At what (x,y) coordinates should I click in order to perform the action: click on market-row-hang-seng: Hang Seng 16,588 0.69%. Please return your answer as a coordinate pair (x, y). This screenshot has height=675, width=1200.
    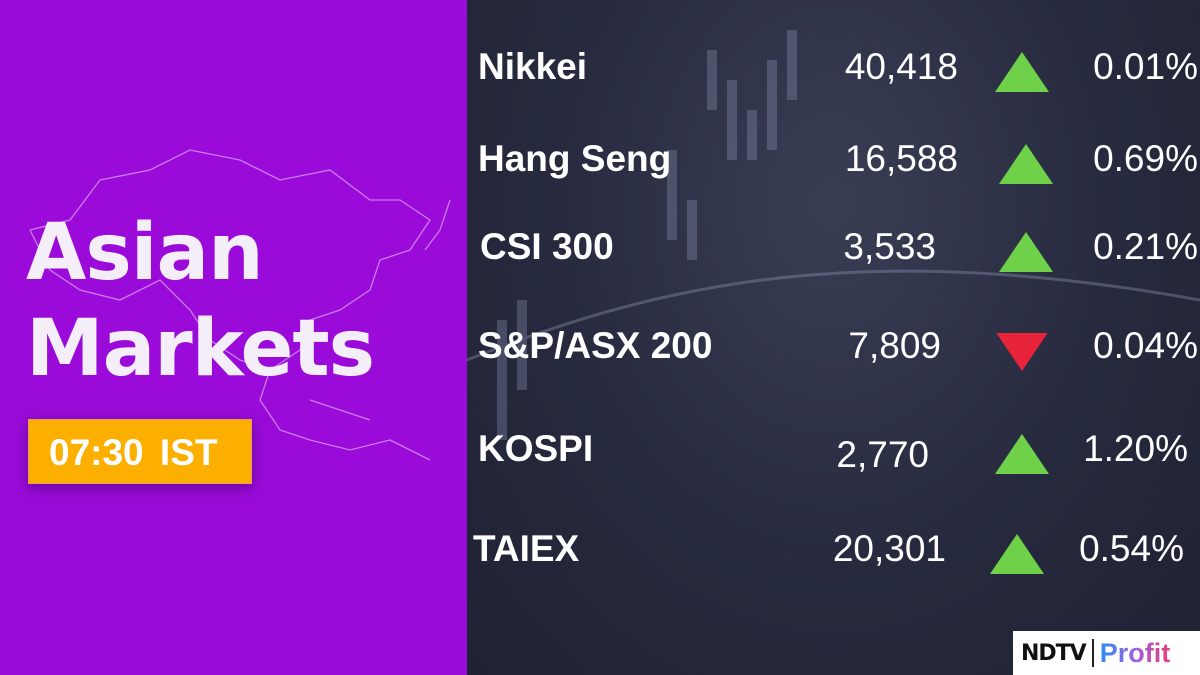
    Looking at the image, I should click on (833, 160).